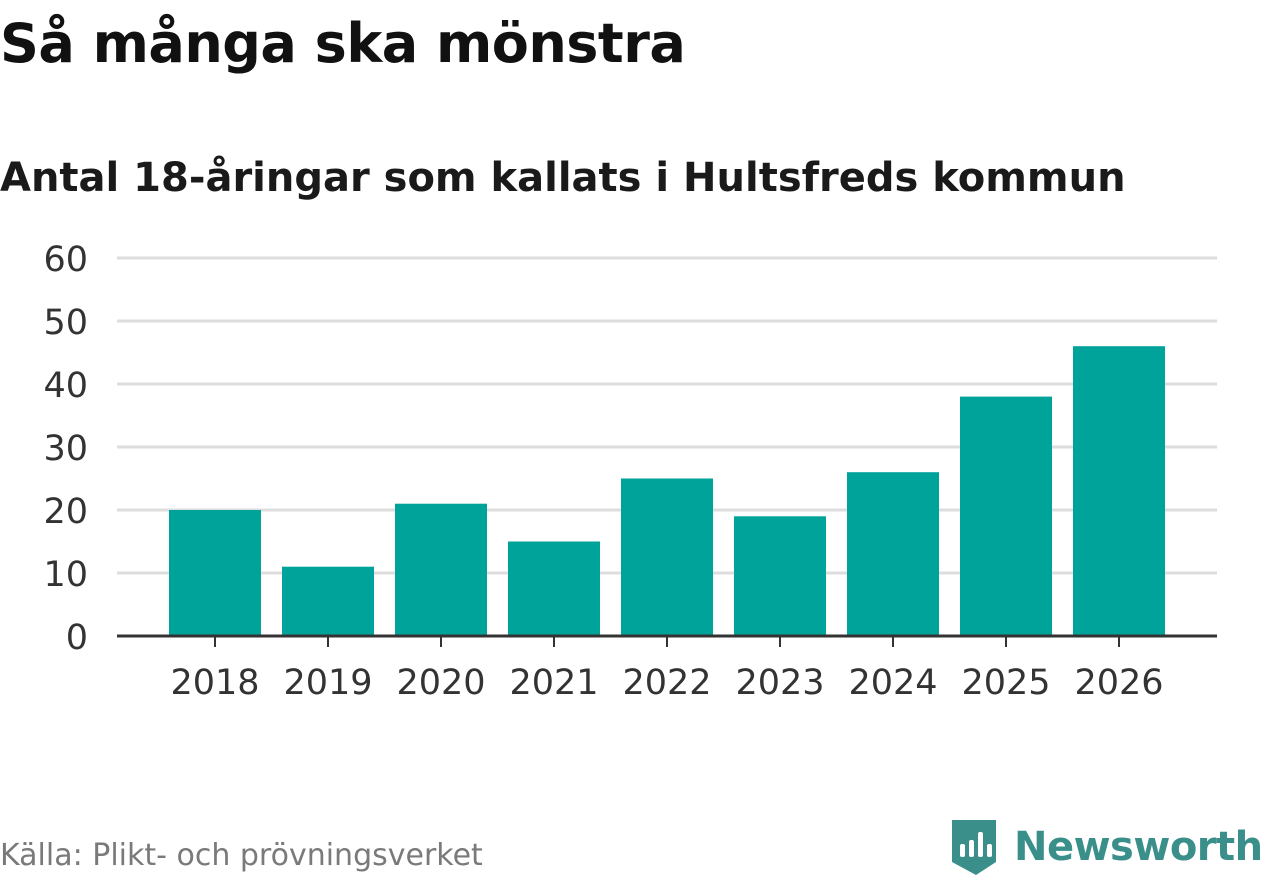 The height and width of the screenshot is (879, 1262). Describe the element at coordinates (343, 43) in the screenshot. I see `chart-title: Så många ska mönstra` at that location.